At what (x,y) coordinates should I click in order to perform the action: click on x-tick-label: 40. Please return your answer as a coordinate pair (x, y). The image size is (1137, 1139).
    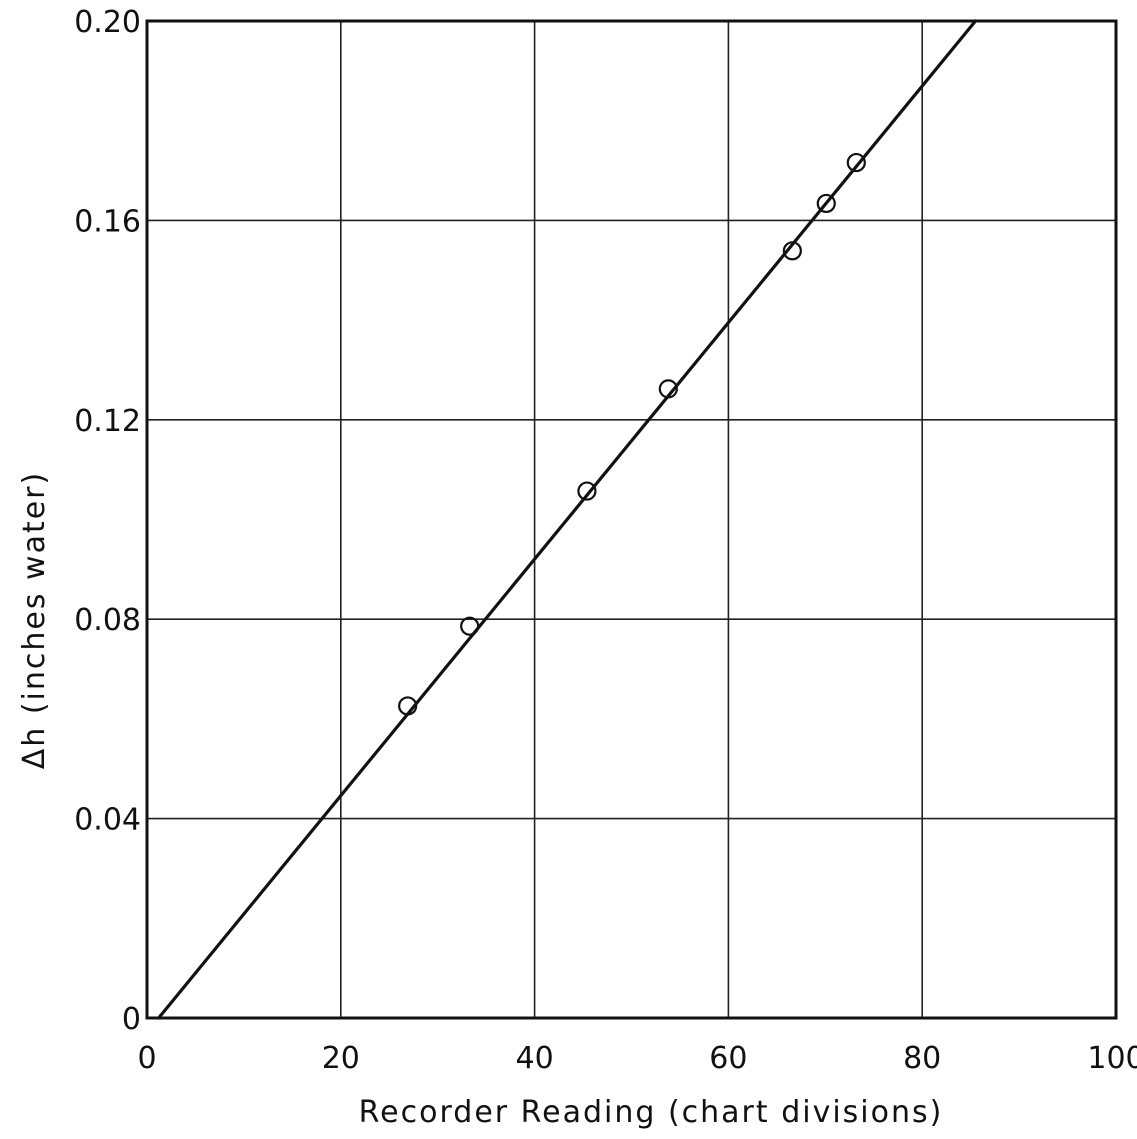
    Looking at the image, I should click on (535, 1058).